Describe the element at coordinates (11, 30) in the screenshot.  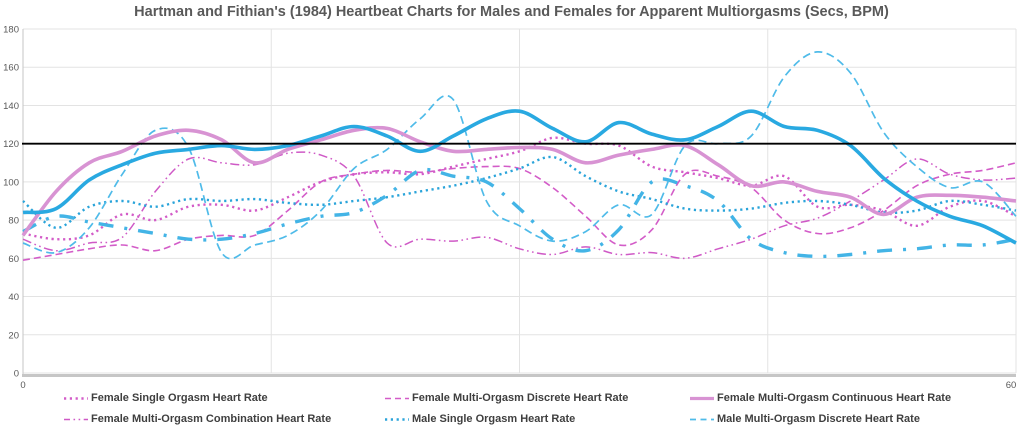
I see `y-tick-label: 180` at that location.